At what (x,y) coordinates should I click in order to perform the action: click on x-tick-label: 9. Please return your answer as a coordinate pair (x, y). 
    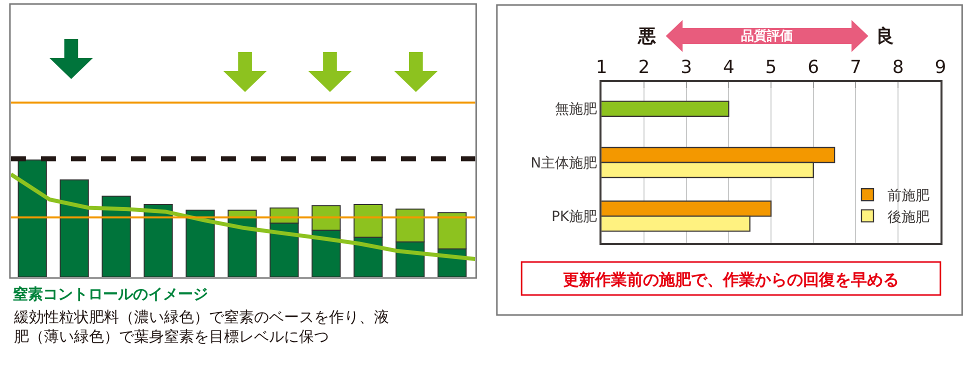
    Looking at the image, I should click on (940, 67).